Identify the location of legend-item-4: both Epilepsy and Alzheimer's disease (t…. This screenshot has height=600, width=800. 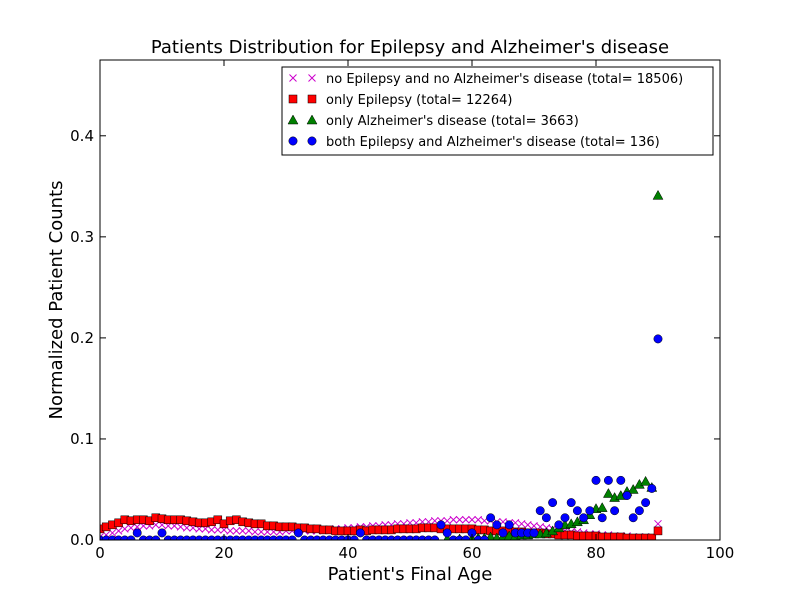
(474, 142).